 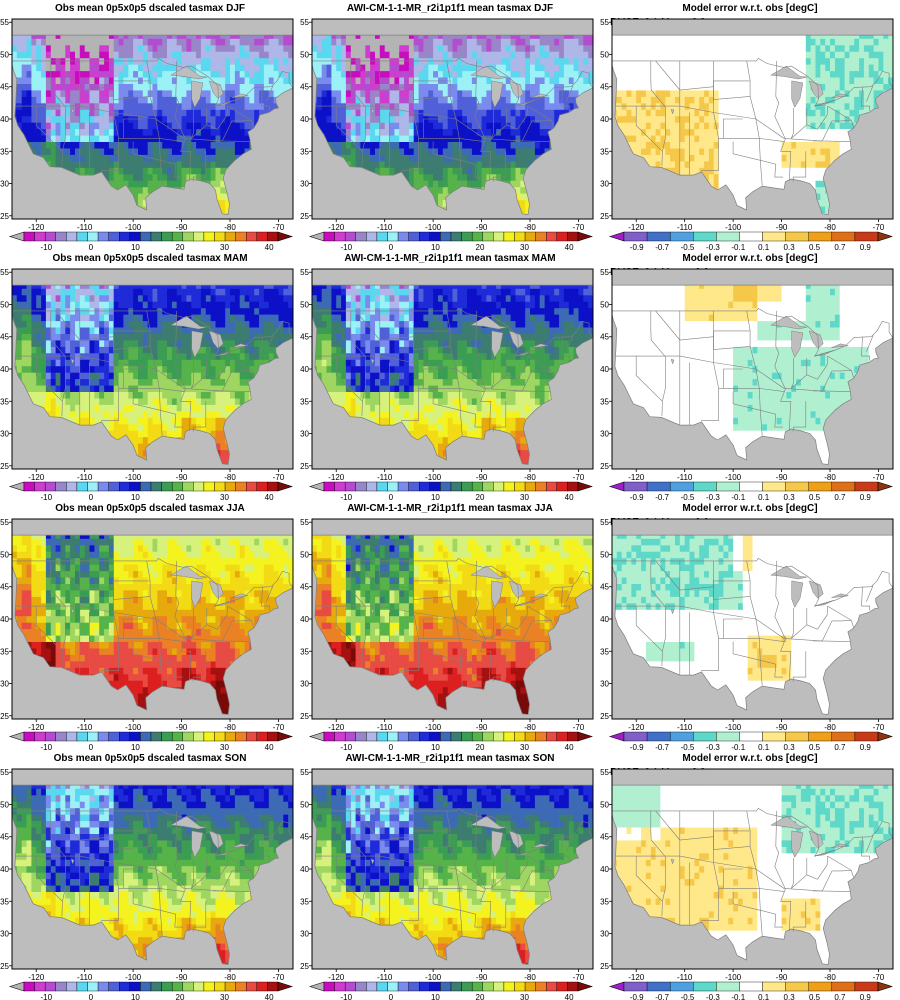 What do you see at coordinates (662, 497) in the screenshot?
I see `colorbar-tick-label: -0.7` at bounding box center [662, 497].